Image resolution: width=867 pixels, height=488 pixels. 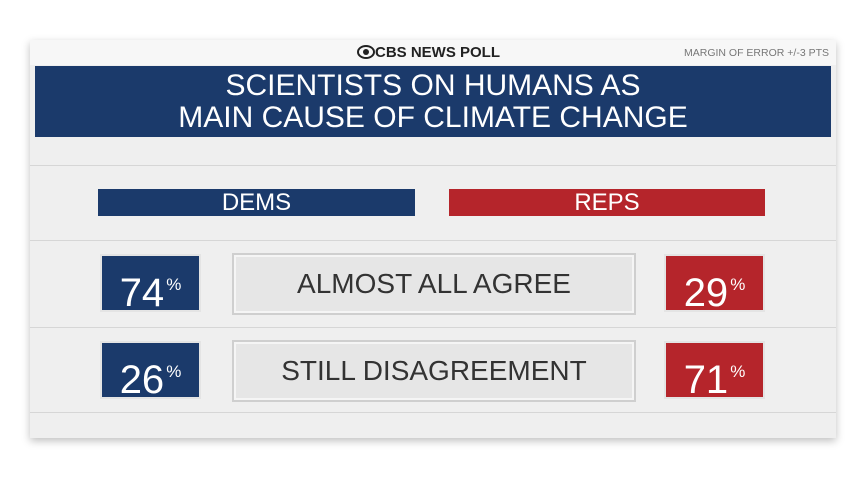 What do you see at coordinates (434, 371) in the screenshot?
I see `row-label: STILL DISAGREEMENT` at bounding box center [434, 371].